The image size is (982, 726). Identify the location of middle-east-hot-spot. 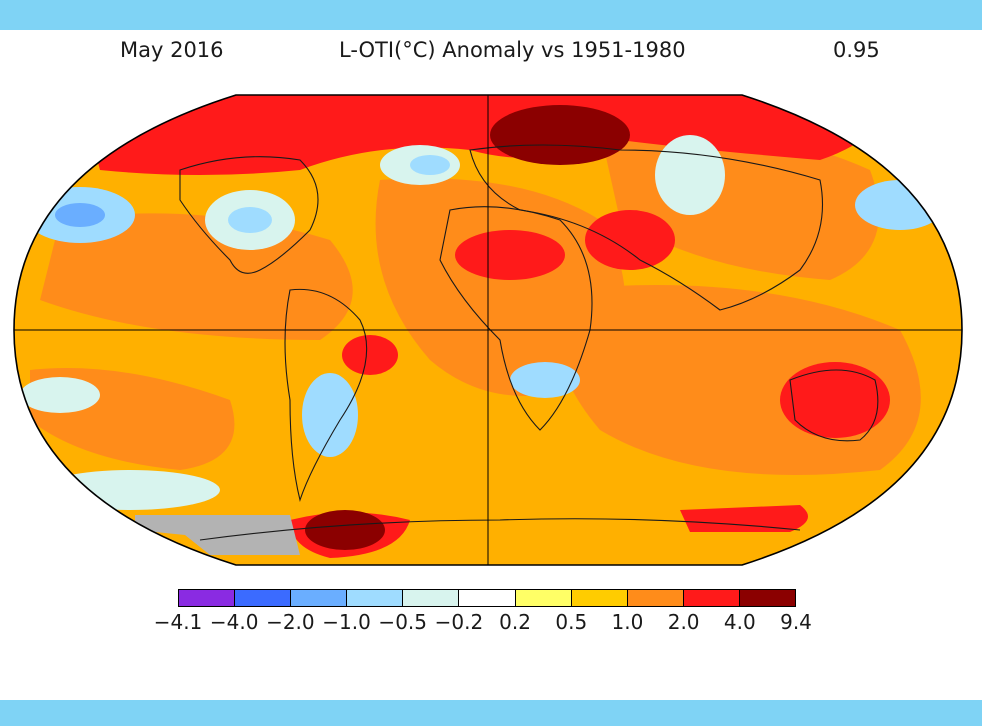
(630, 240).